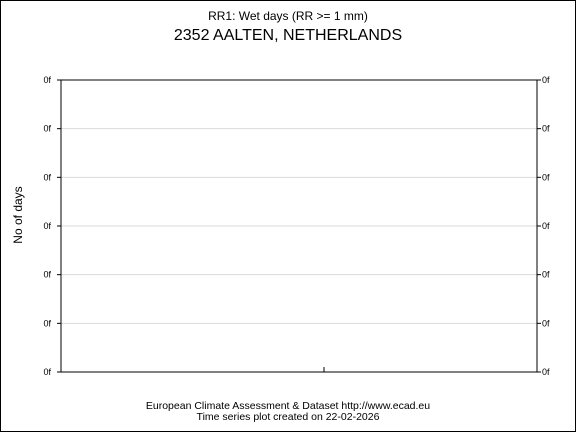  What do you see at coordinates (288, 35) in the screenshot?
I see `chart-subtitle: 2352 AALTEN, NETHERLANDS` at bounding box center [288, 35].